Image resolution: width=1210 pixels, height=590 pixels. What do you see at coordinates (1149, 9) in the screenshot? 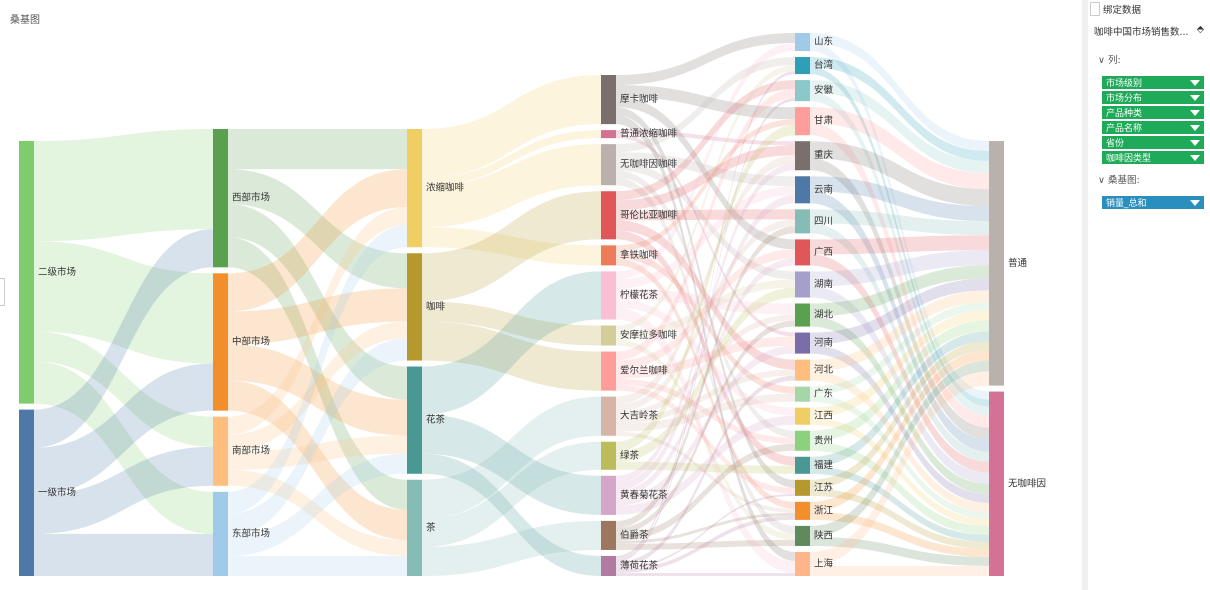
I see `panel-header: 绑定数据` at bounding box center [1149, 9].